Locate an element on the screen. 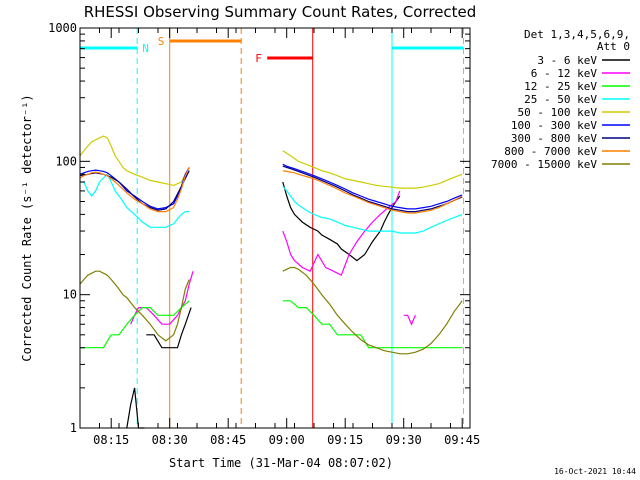 The width and height of the screenshot is (640, 480). interval-label-f: F is located at coordinates (258, 58).